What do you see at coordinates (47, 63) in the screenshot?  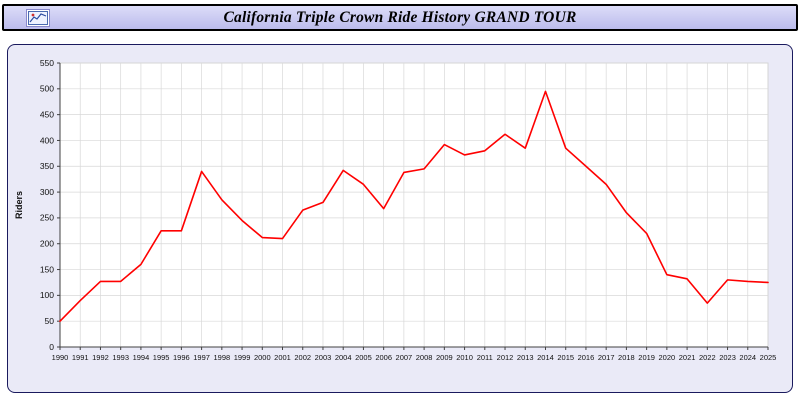 I see `svg-text: 550` at bounding box center [47, 63].